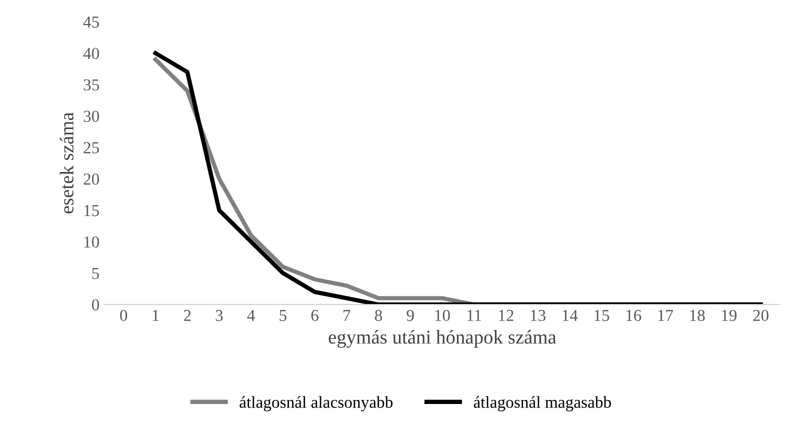  What do you see at coordinates (410, 316) in the screenshot?
I see `x-tick-label: 9` at bounding box center [410, 316].